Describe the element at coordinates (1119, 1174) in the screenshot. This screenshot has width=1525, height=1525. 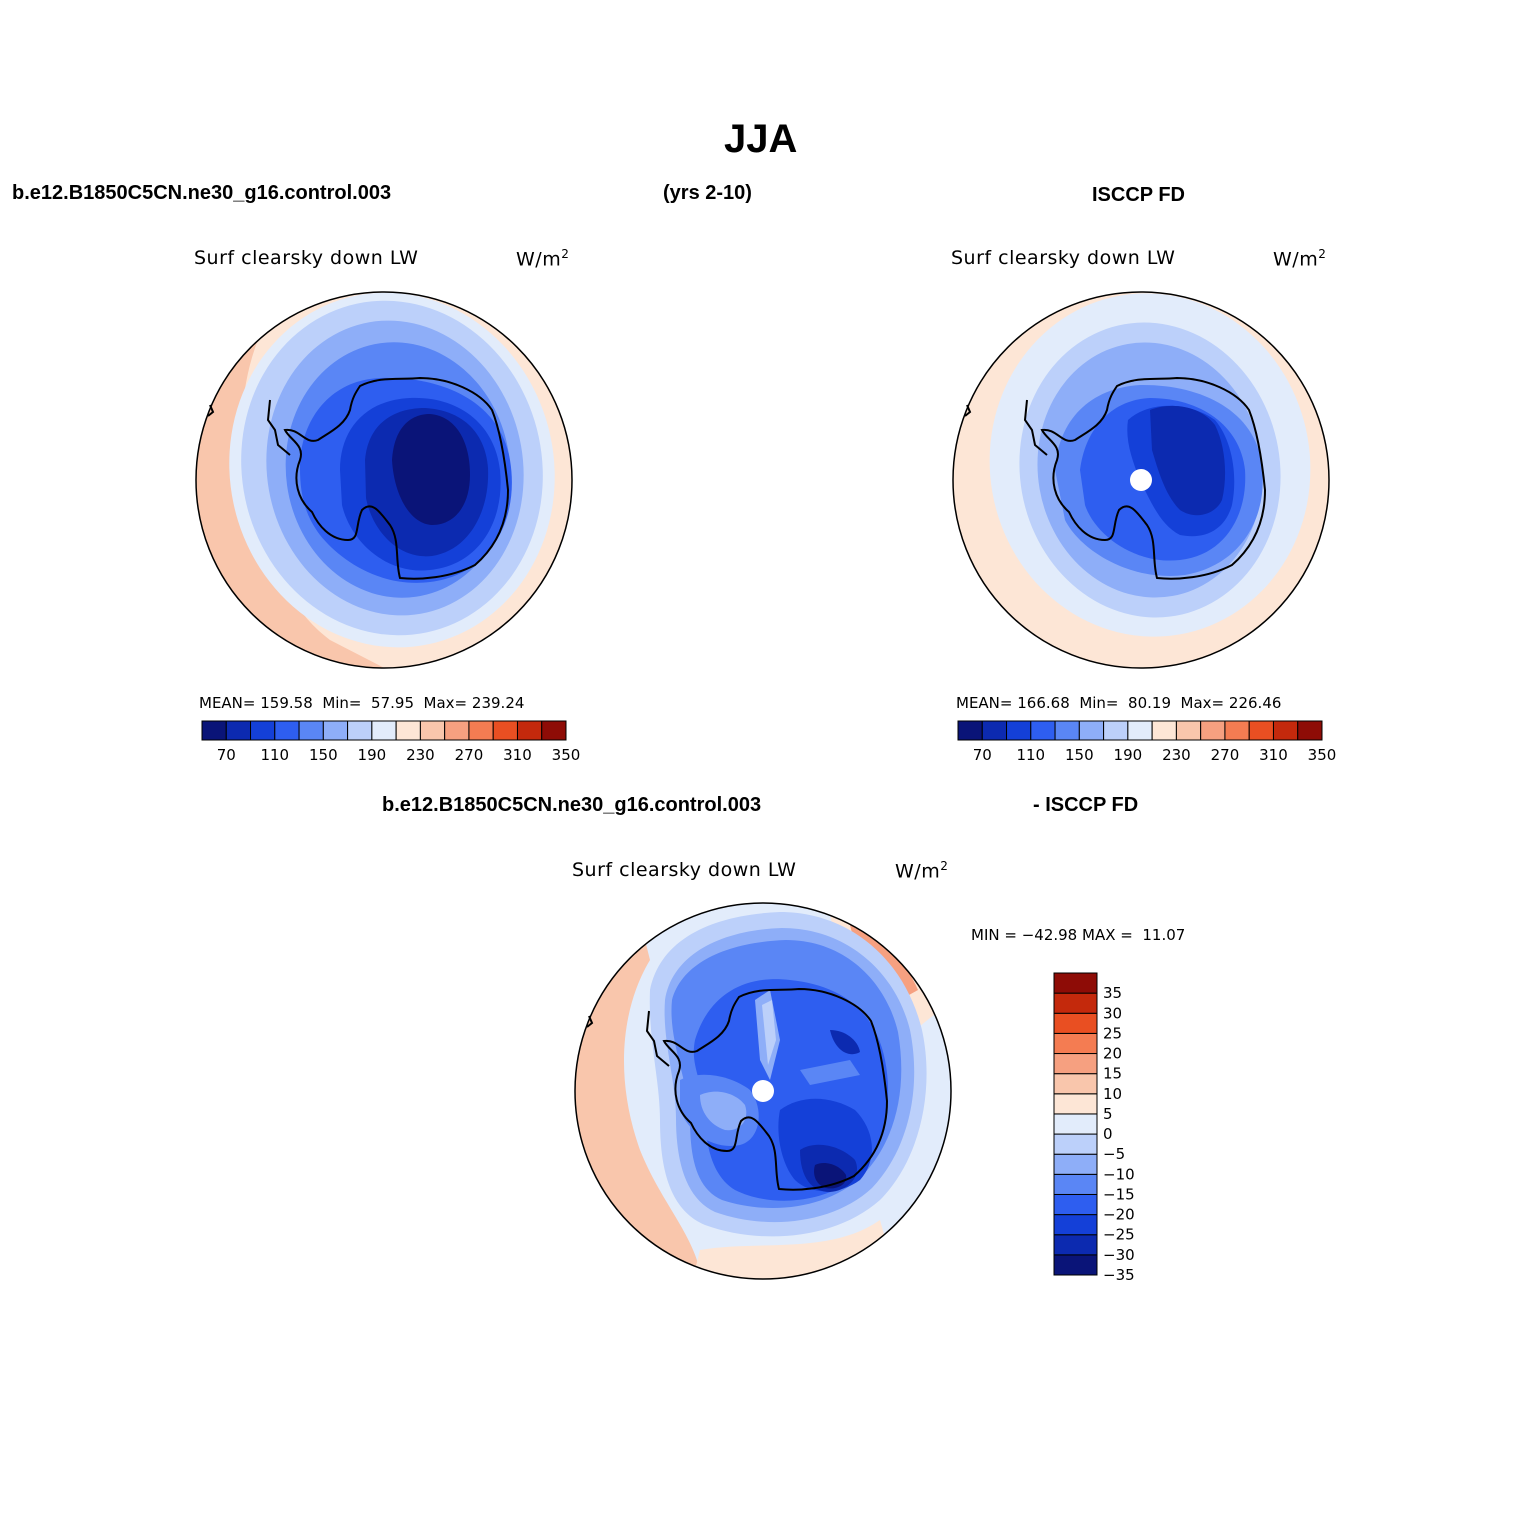
I see `diff-colorbar-tick-label: −10` at that location.